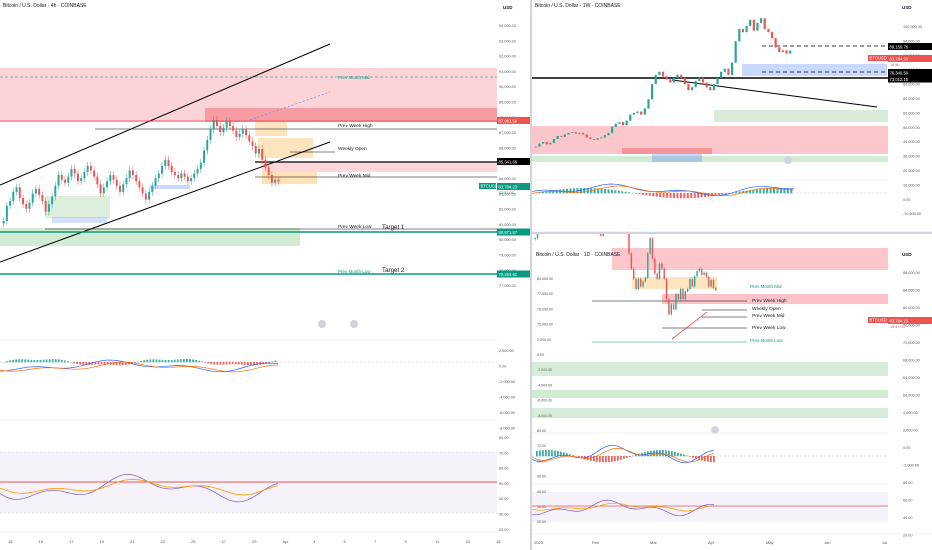  I want to click on event-flag-icon, so click(322, 324).